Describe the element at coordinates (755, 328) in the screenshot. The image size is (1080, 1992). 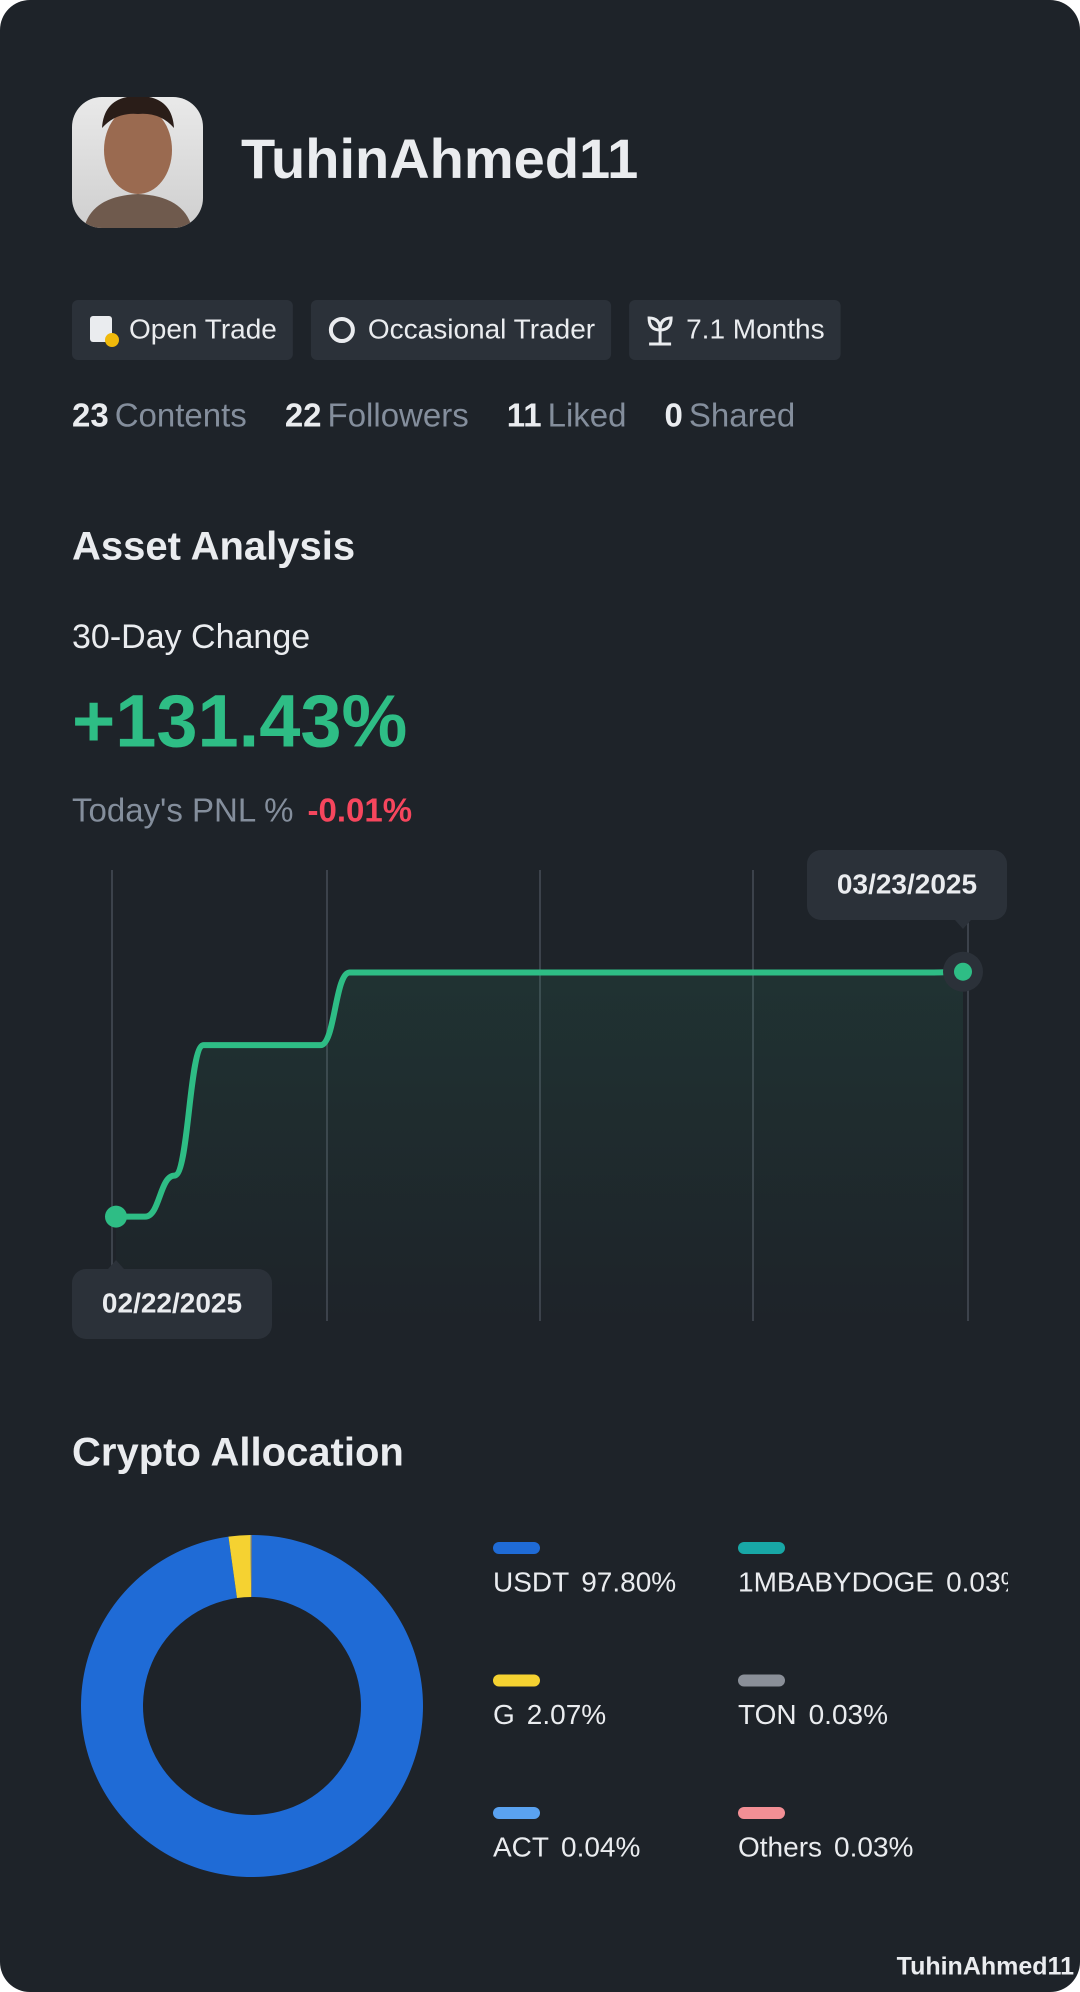
I see `tag-label: 7.1 Months` at that location.